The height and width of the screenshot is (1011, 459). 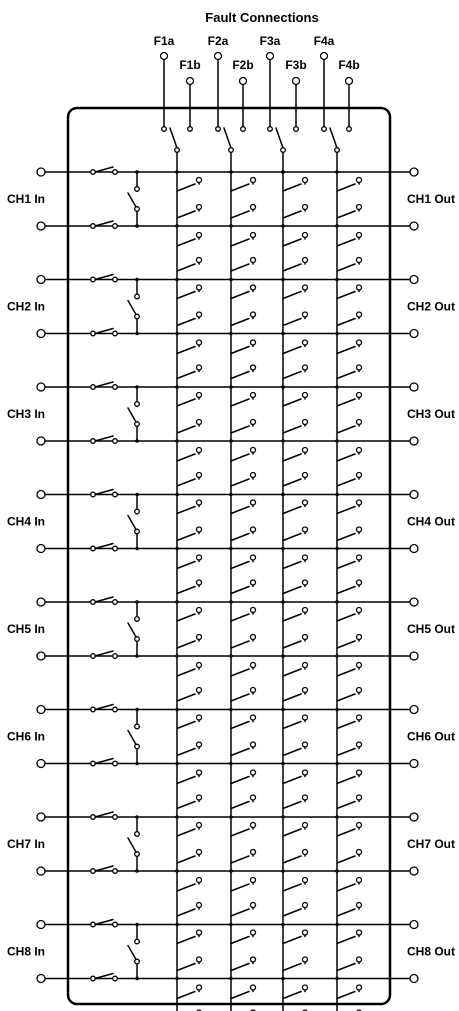 What do you see at coordinates (242, 65) in the screenshot?
I see `fault-2b-label: F2b` at bounding box center [242, 65].